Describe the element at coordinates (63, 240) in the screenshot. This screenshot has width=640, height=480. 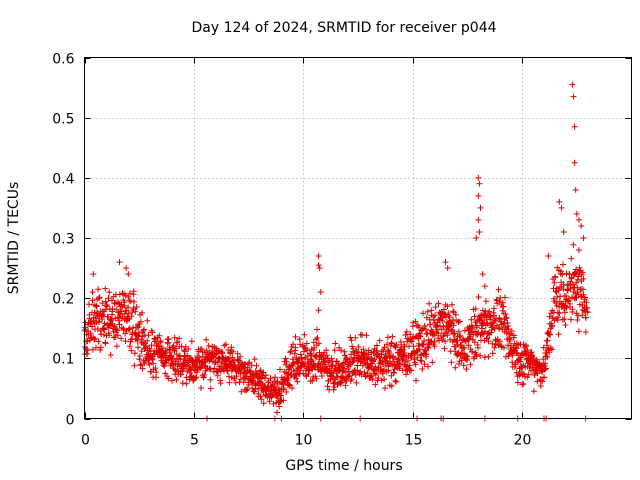
I see `y-tick-label: 0.3` at that location.